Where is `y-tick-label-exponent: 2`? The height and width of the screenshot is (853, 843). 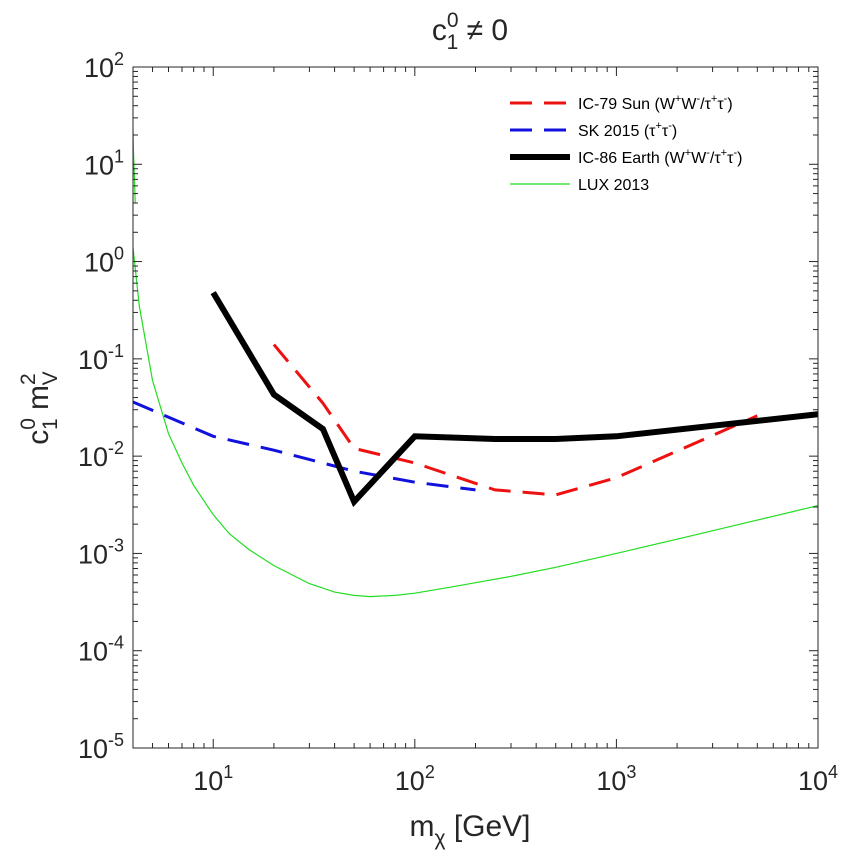
y-tick-label-exponent: 2 is located at coordinates (119, 59).